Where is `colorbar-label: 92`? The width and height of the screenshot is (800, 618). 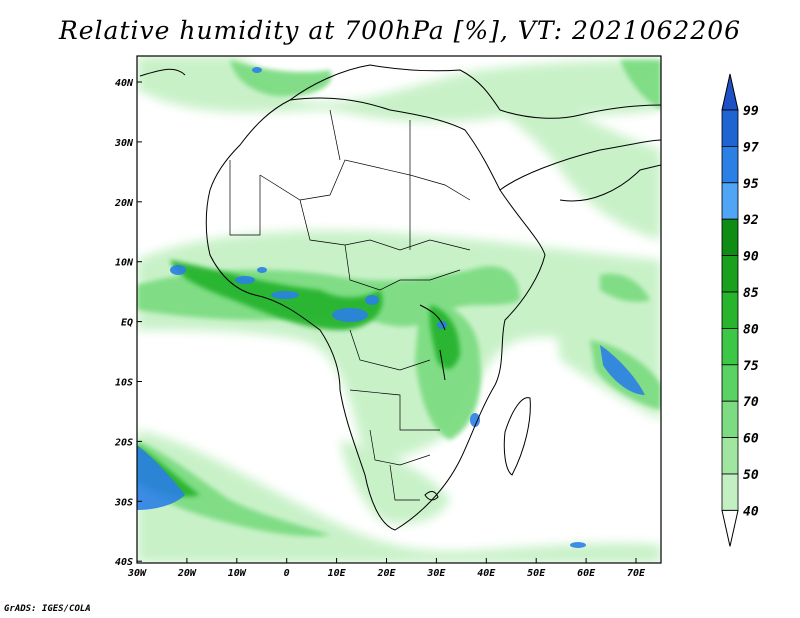
colorbar-label: 92 is located at coordinates (751, 220).